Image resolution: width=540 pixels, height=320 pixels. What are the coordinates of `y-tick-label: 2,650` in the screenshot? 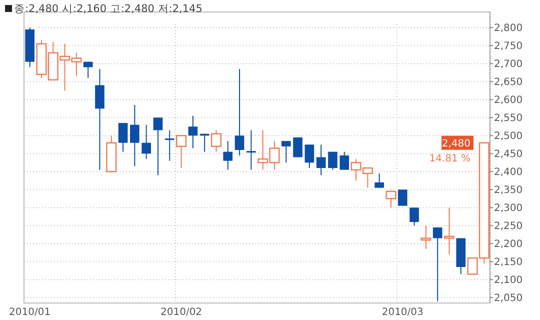 It's located at (508, 82).